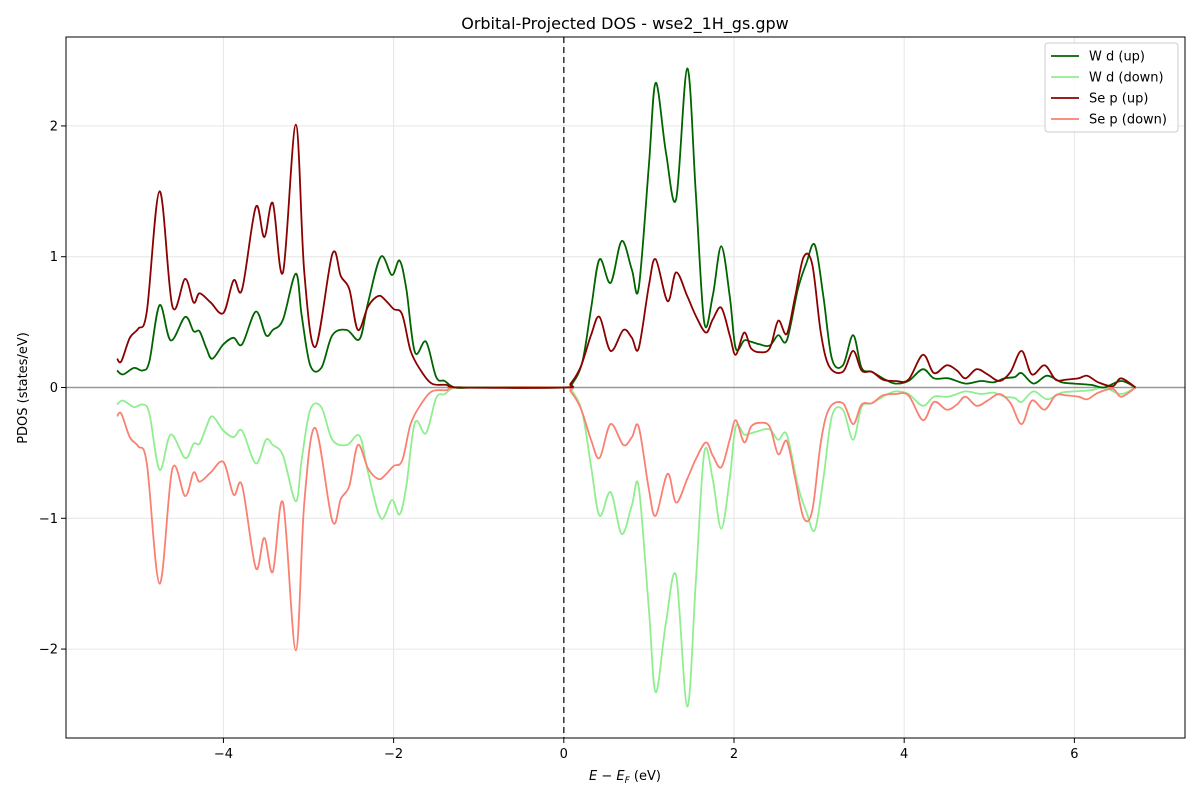 The image size is (1200, 800). I want to click on x-axis-title: E − EF (eV), so click(625, 777).